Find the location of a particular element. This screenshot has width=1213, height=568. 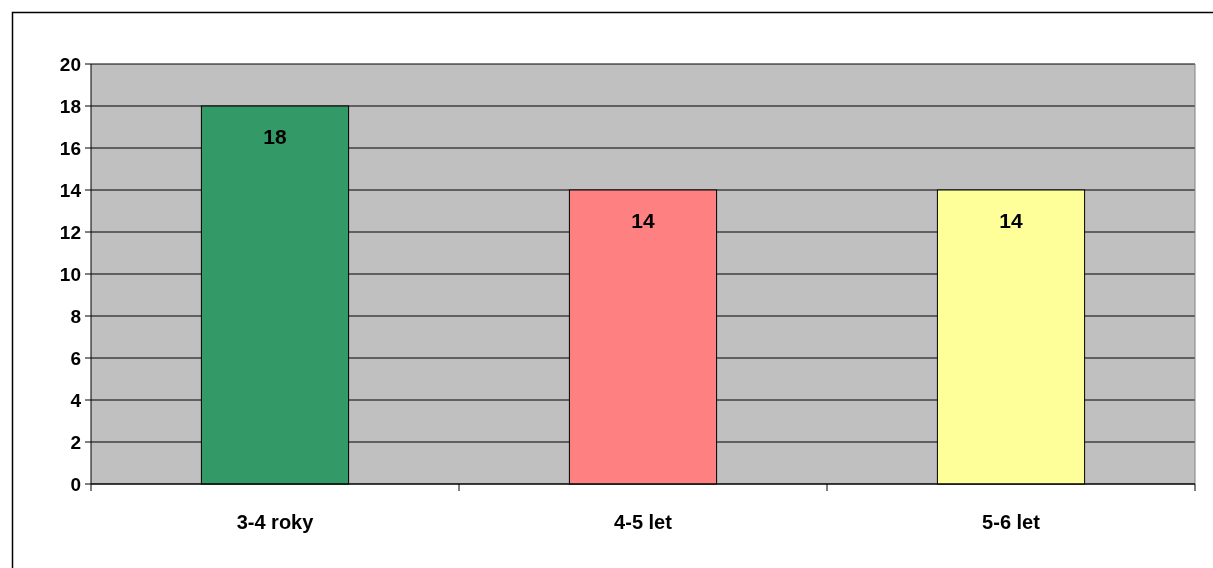

y-tick-label: 18 is located at coordinates (70, 106).